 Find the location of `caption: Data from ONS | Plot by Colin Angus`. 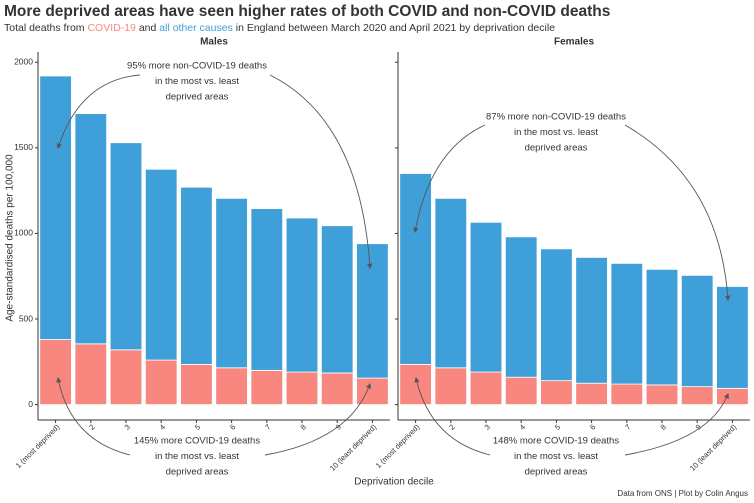

caption: Data from ONS | Plot by Colin Angus is located at coordinates (682, 493).